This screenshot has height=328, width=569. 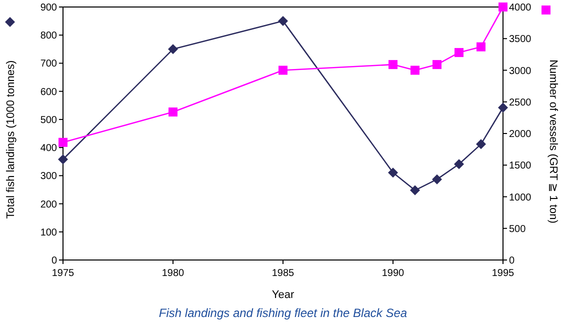 I want to click on y2-tick-label: 4000, so click(x=520, y=8).